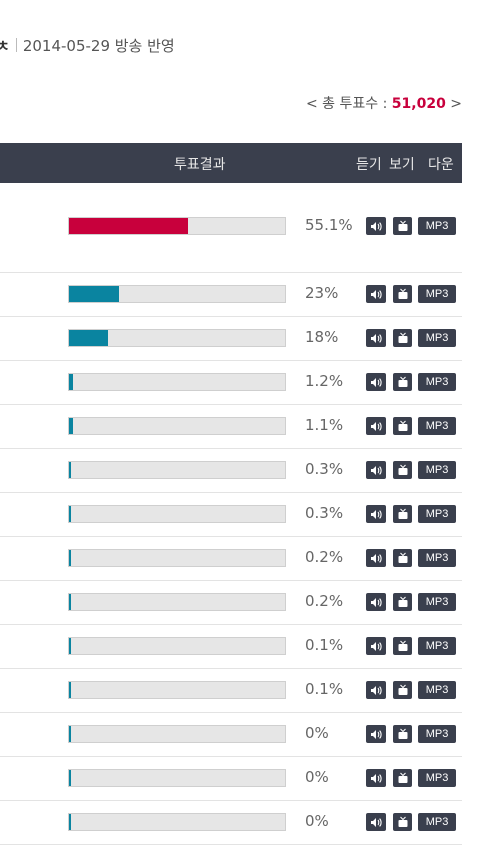 Image resolution: width=480 pixels, height=845 pixels. Describe the element at coordinates (324, 425) in the screenshot. I see `vote-percent: 1.1%` at that location.